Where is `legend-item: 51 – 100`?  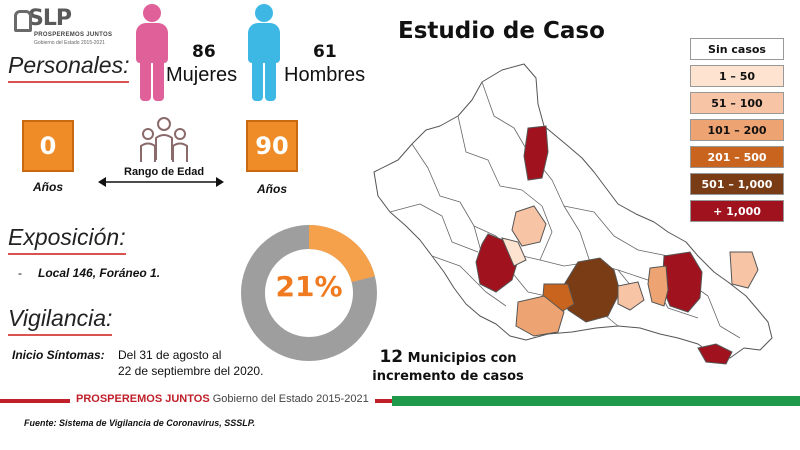
legend-item: 51 – 100 is located at coordinates (737, 103).